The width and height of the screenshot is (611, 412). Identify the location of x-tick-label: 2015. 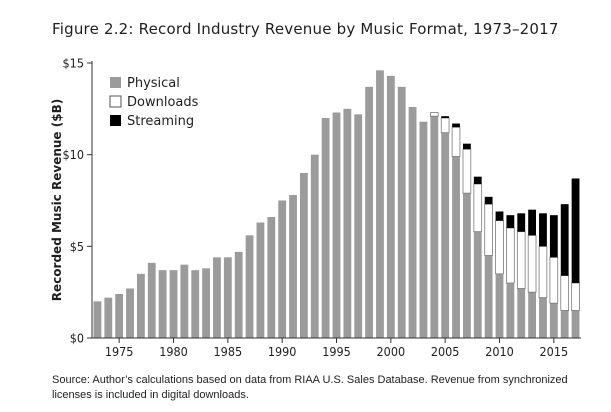
(554, 351).